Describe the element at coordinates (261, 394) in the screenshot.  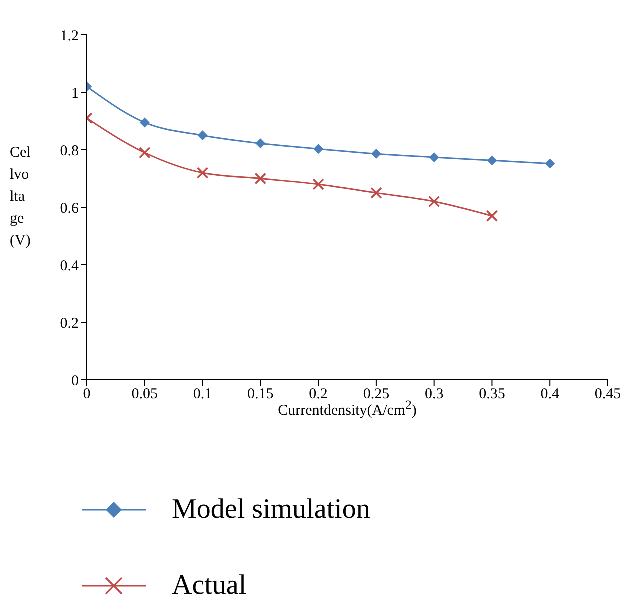
I see `x-tick-label: 0.15` at that location.